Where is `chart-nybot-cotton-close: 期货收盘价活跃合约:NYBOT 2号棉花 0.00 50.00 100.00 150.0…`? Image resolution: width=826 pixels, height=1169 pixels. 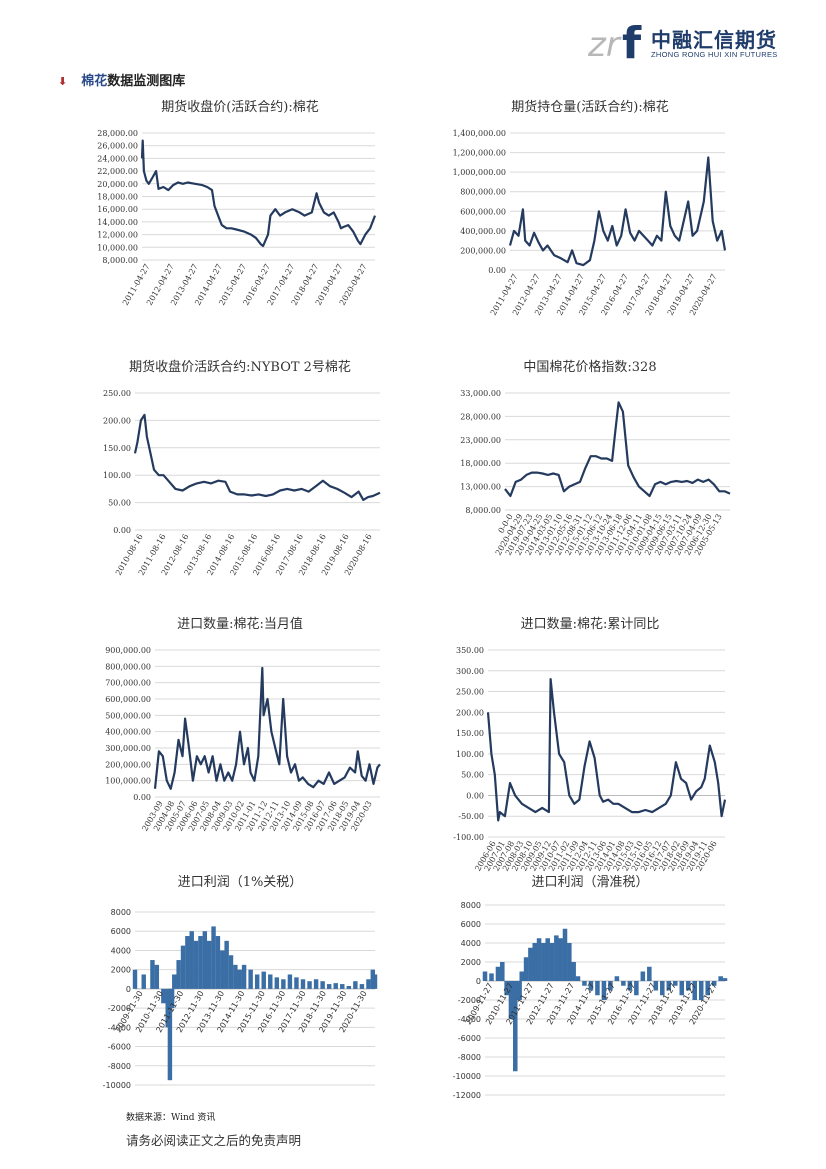
chart-nybot-cotton-close: 期货收盘价活跃合约:NYBOT 2号棉花 0.00 50.00 100.00 150.0… is located at coordinates (240, 472).